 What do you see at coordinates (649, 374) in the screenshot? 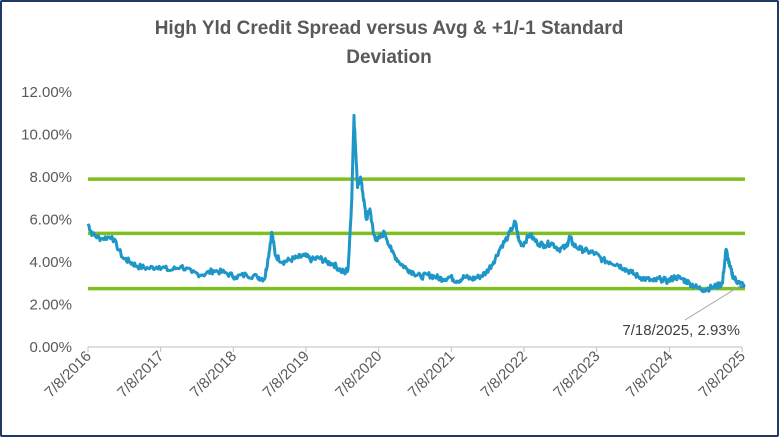
I see `x-tick-label: 7/8/2024` at bounding box center [649, 374].